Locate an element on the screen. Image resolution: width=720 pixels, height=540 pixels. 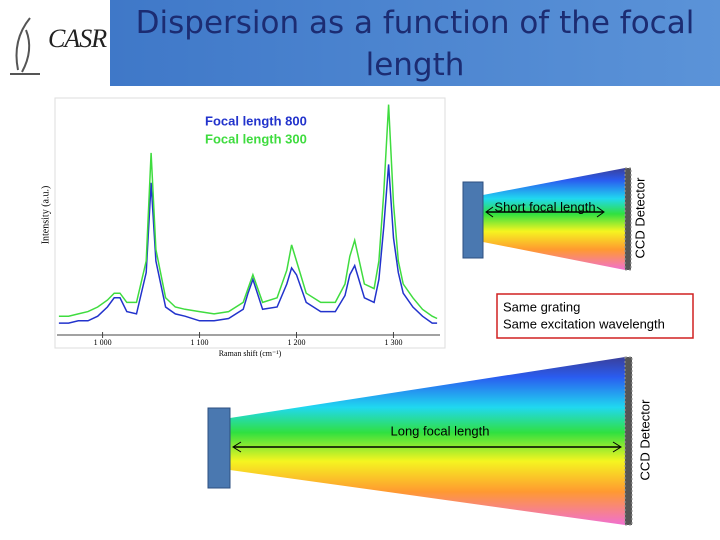
note-line: Same grating is located at coordinates (541, 306).